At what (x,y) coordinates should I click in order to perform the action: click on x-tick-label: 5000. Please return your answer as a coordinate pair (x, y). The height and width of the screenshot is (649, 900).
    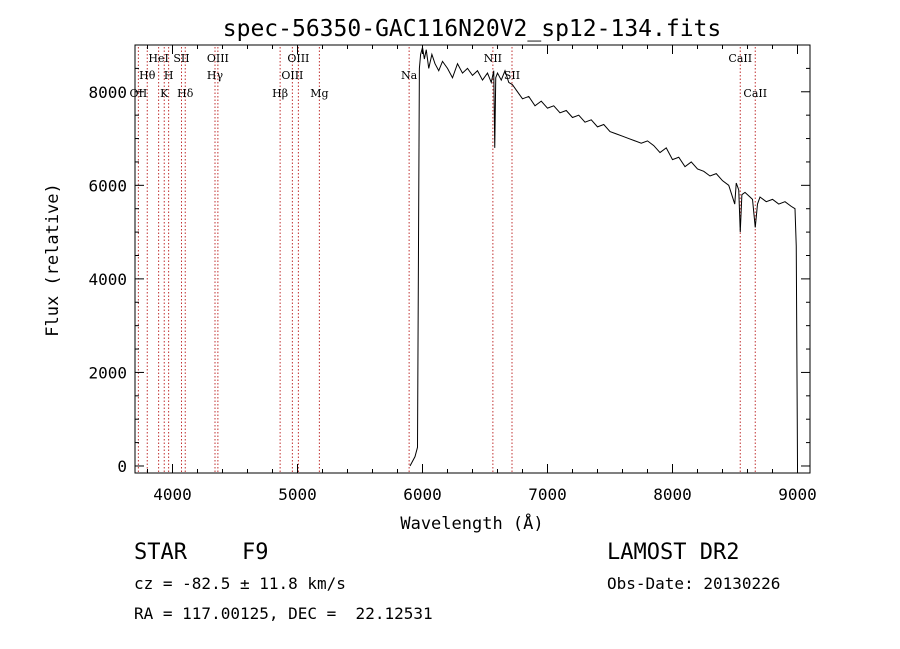
    Looking at the image, I should click on (297, 494).